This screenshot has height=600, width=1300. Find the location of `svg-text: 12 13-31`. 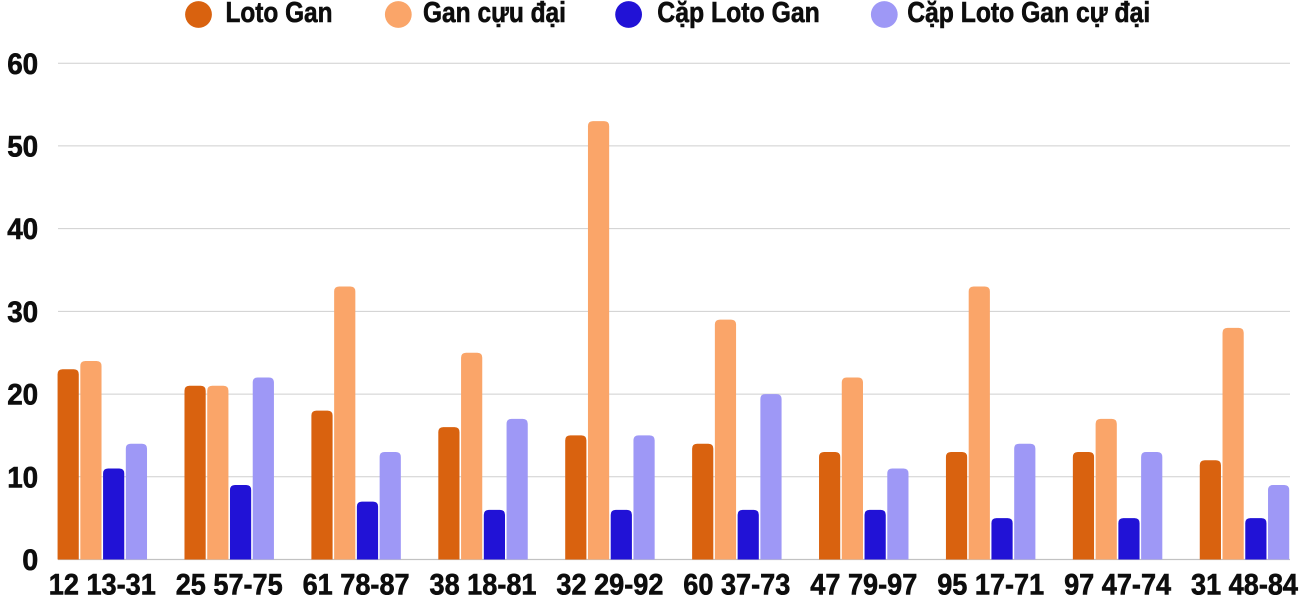

svg-text: 12 13-31 is located at coordinates (102, 584).